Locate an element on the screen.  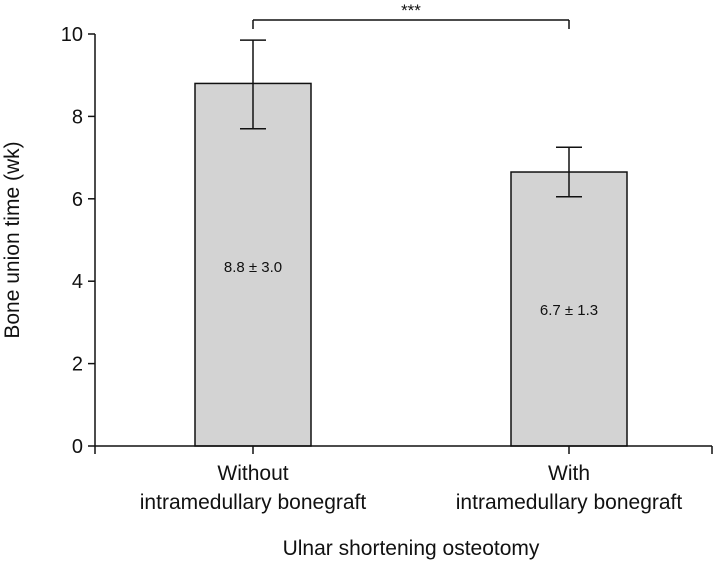
y-tick-label-0: 0 is located at coordinates (77, 447).